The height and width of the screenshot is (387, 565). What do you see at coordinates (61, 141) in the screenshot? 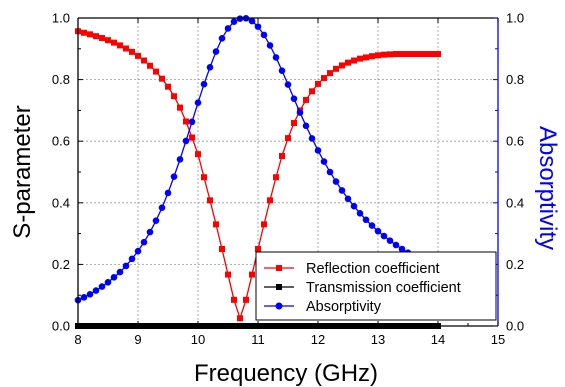
I see `y-tick-label: 0.6` at bounding box center [61, 141].